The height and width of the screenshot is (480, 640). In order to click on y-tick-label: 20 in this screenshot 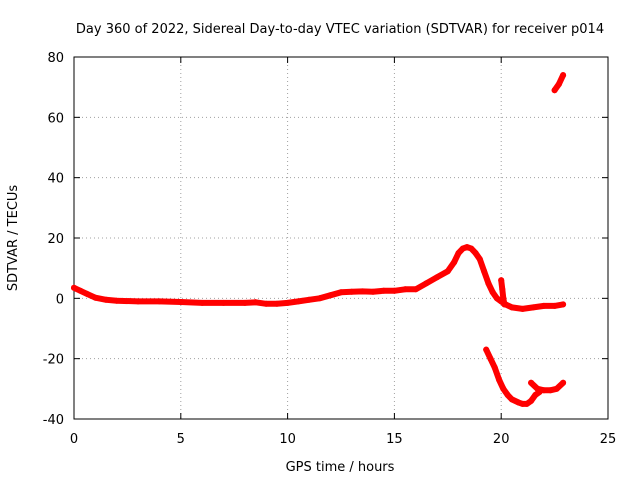, I will do `click(55, 239)`.